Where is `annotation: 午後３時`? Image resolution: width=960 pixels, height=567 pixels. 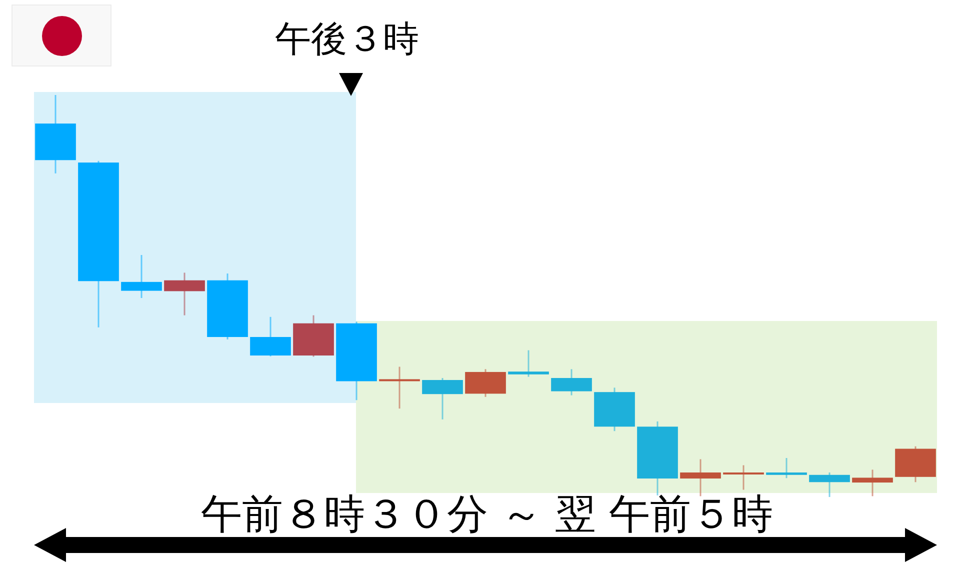 annotation: 午後３時 is located at coordinates (347, 39).